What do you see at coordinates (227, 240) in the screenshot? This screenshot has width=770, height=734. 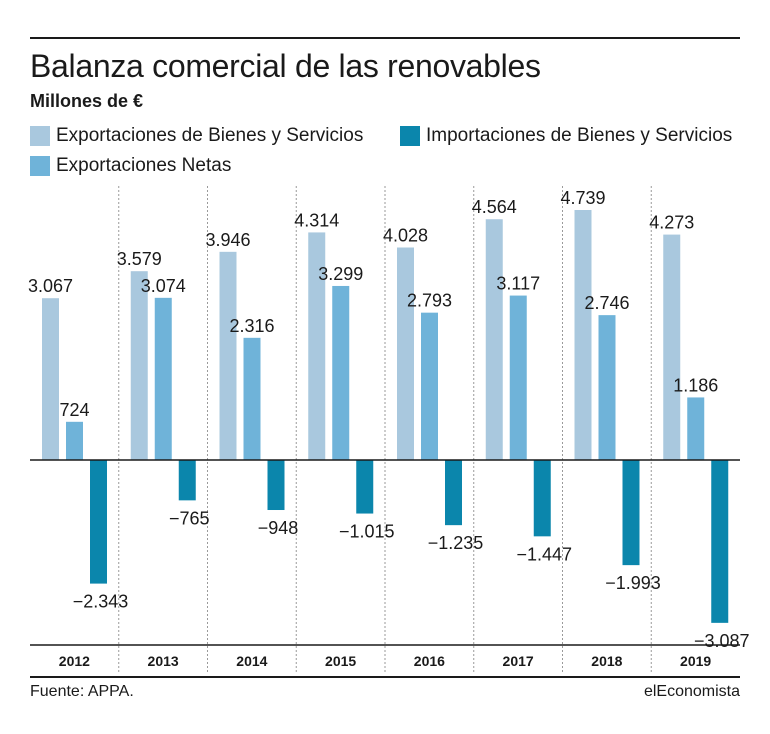 I see `data-label: 3.946` at bounding box center [227, 240].